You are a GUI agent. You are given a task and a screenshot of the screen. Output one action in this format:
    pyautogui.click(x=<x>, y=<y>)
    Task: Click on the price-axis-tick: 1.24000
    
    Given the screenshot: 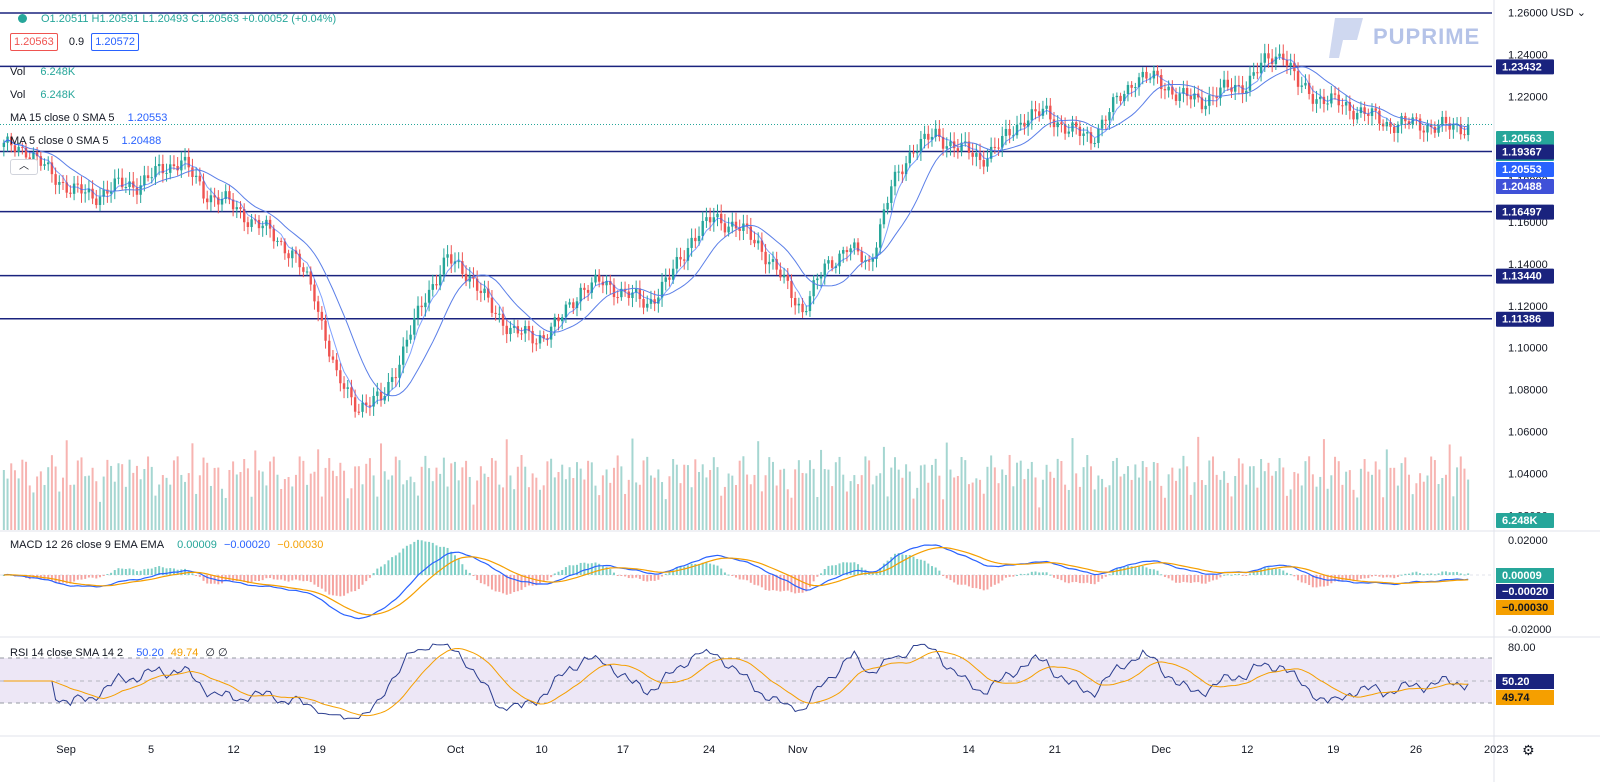 What is the action you would take?
    pyautogui.click(x=1528, y=55)
    